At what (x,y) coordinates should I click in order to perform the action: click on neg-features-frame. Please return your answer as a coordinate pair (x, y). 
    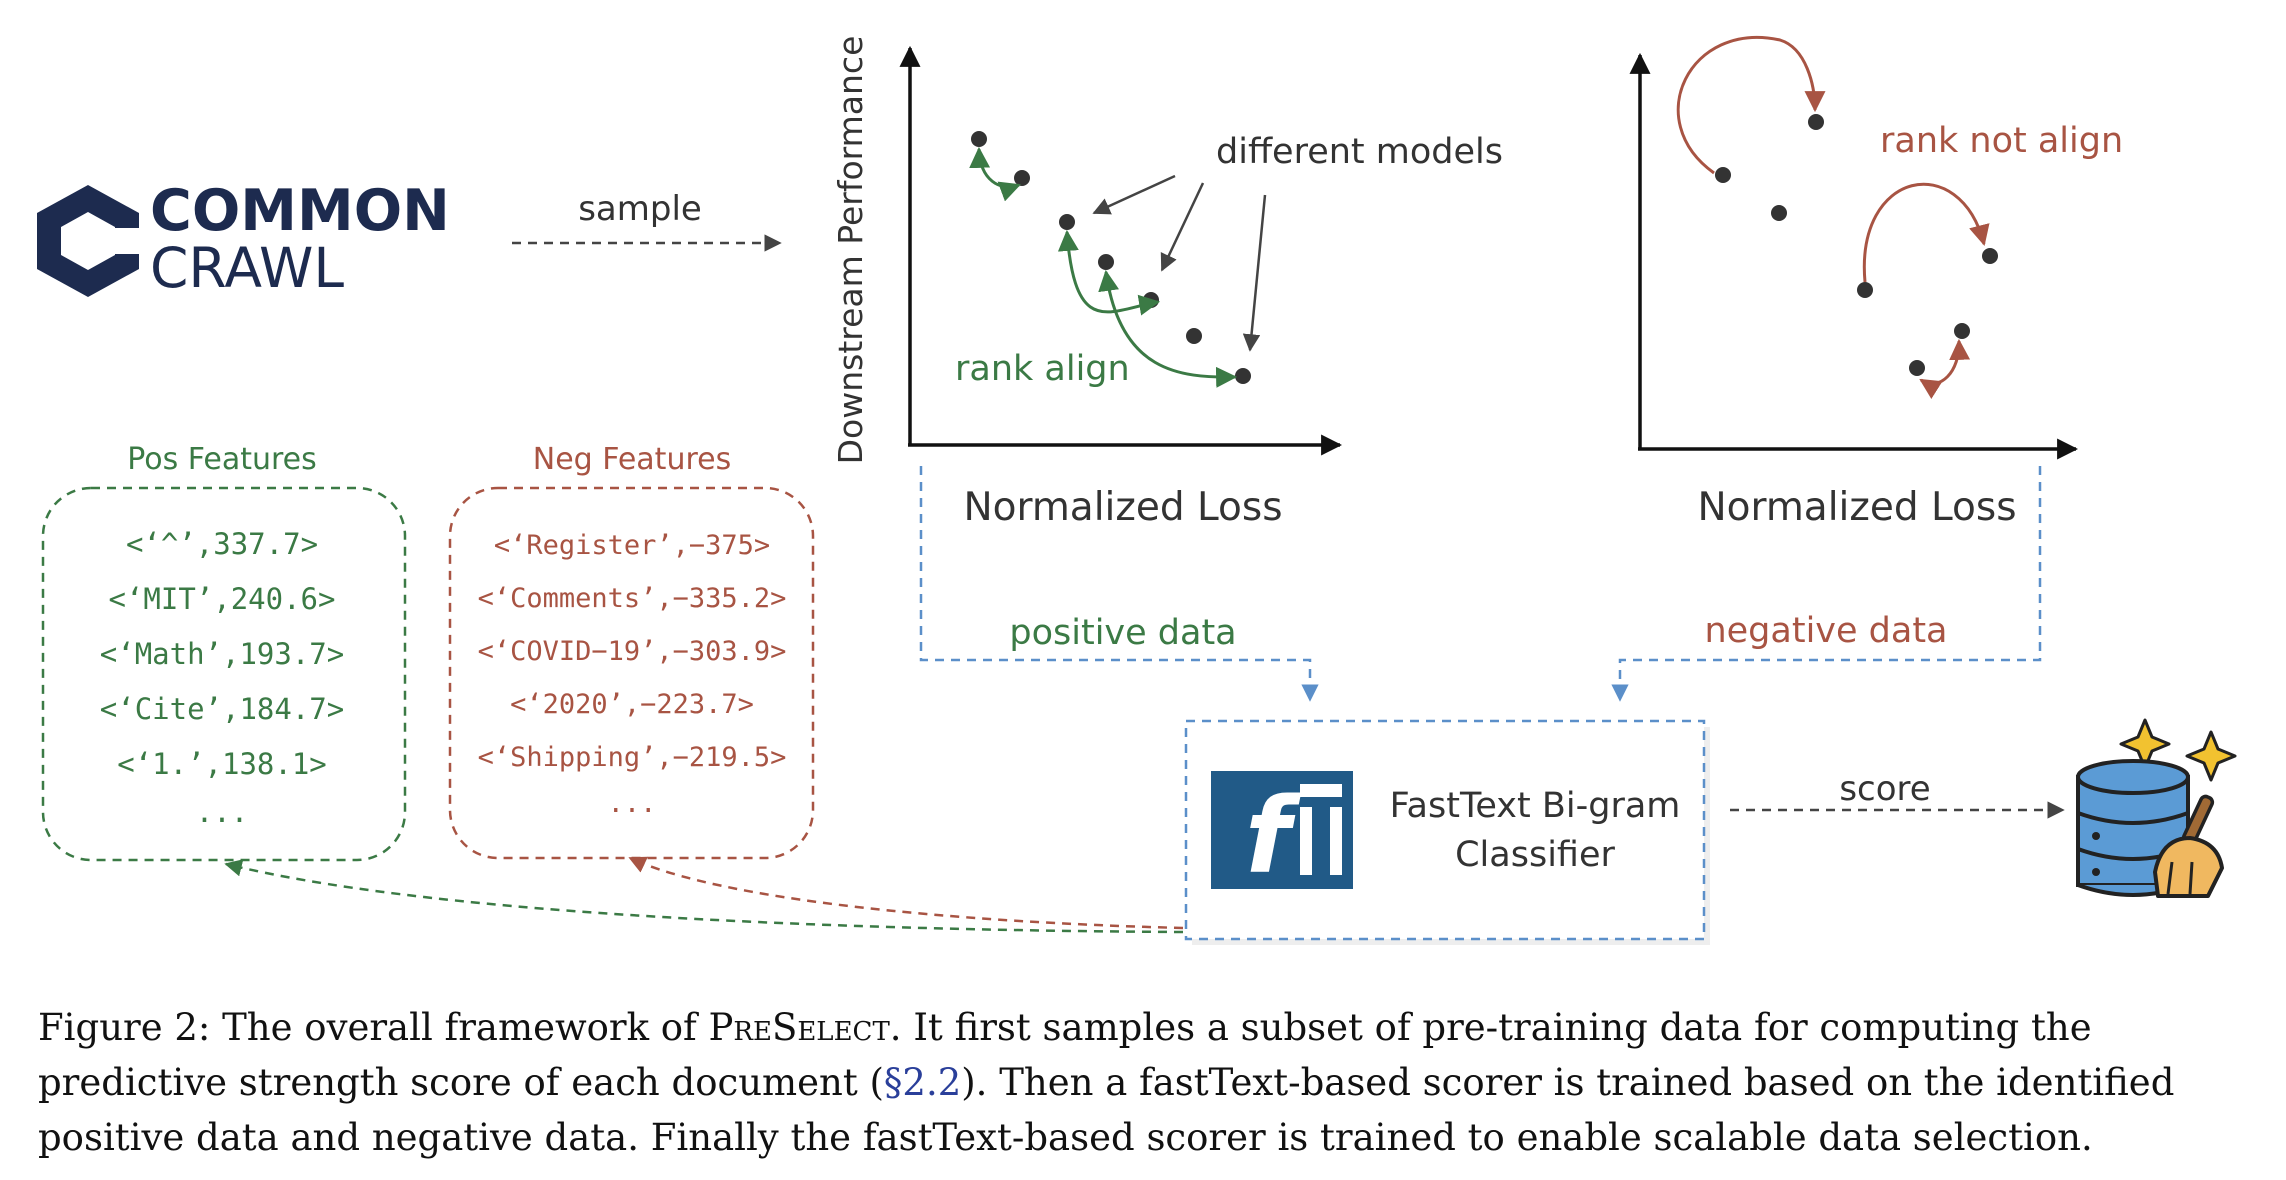
    Looking at the image, I should click on (631, 673).